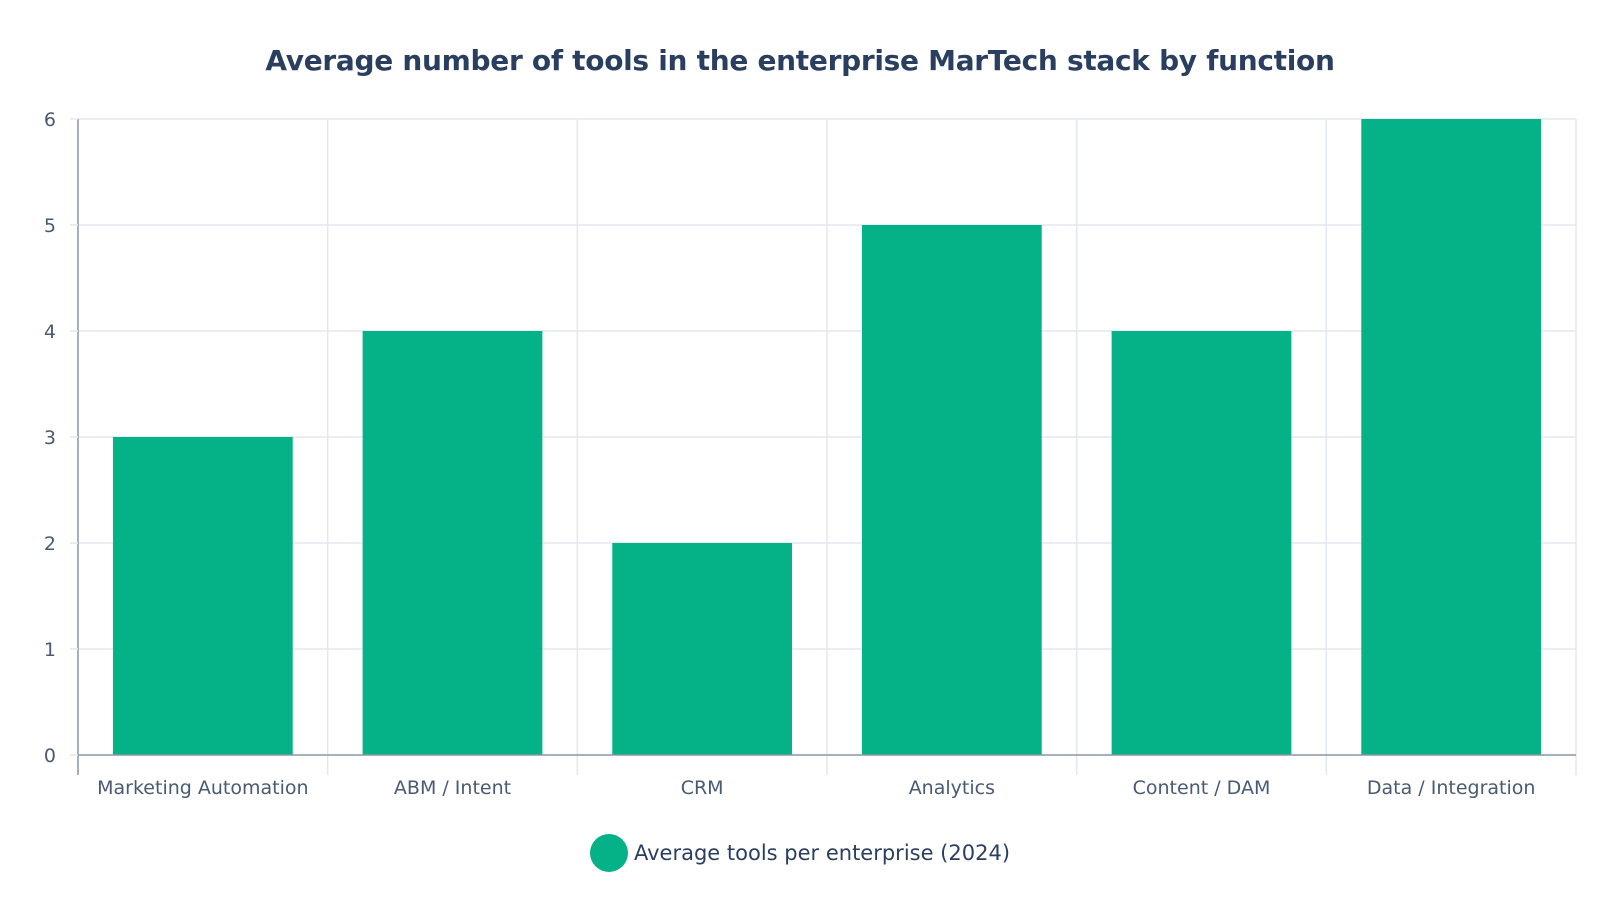  Describe the element at coordinates (50, 332) in the screenshot. I see `y-tick-label: 4` at that location.